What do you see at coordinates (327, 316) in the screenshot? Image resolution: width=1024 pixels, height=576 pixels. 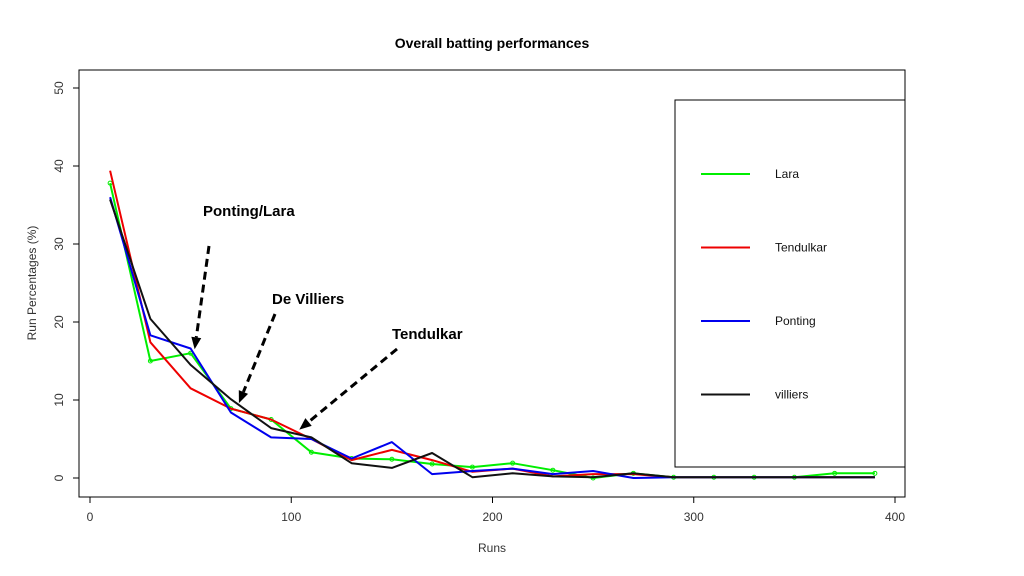 I see `annotations: Ponting/Lara De Villiers Tendulkar` at bounding box center [327, 316].